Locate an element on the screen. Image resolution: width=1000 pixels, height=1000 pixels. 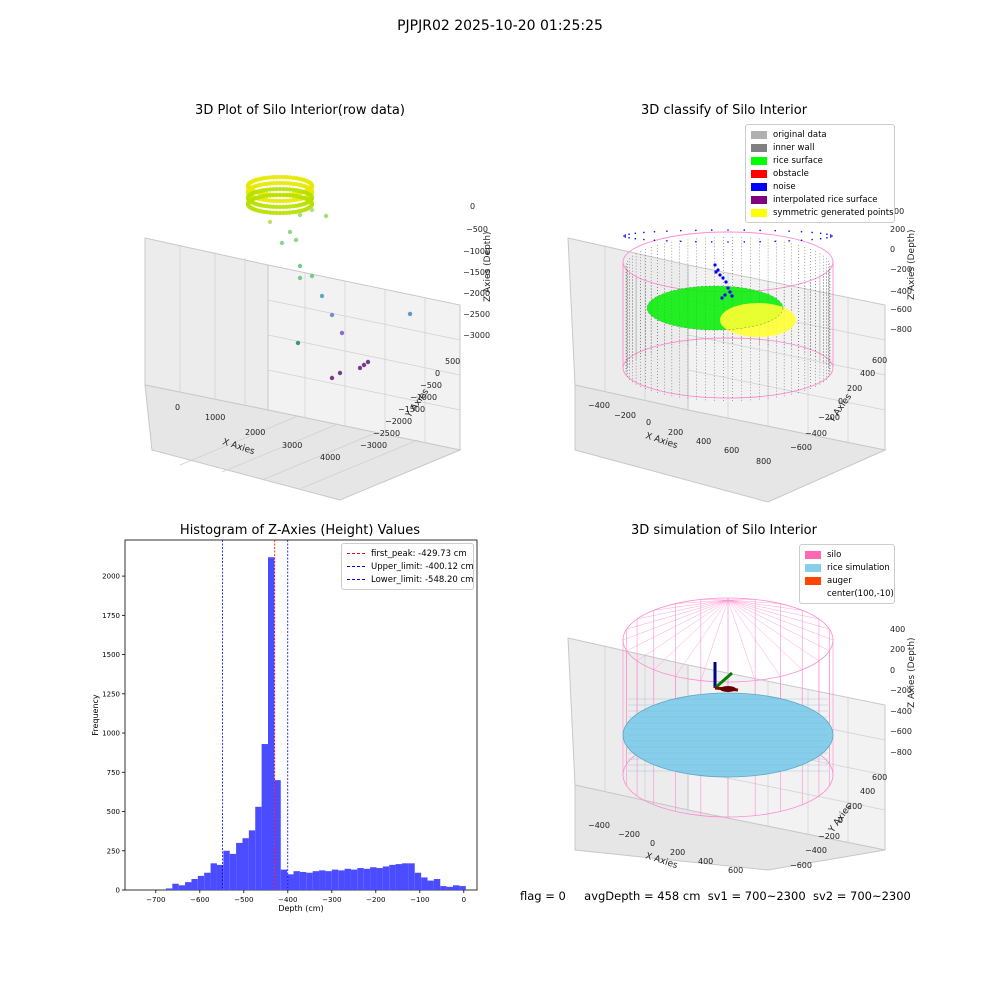
simulation-ztick: −400 is located at coordinates (901, 711).